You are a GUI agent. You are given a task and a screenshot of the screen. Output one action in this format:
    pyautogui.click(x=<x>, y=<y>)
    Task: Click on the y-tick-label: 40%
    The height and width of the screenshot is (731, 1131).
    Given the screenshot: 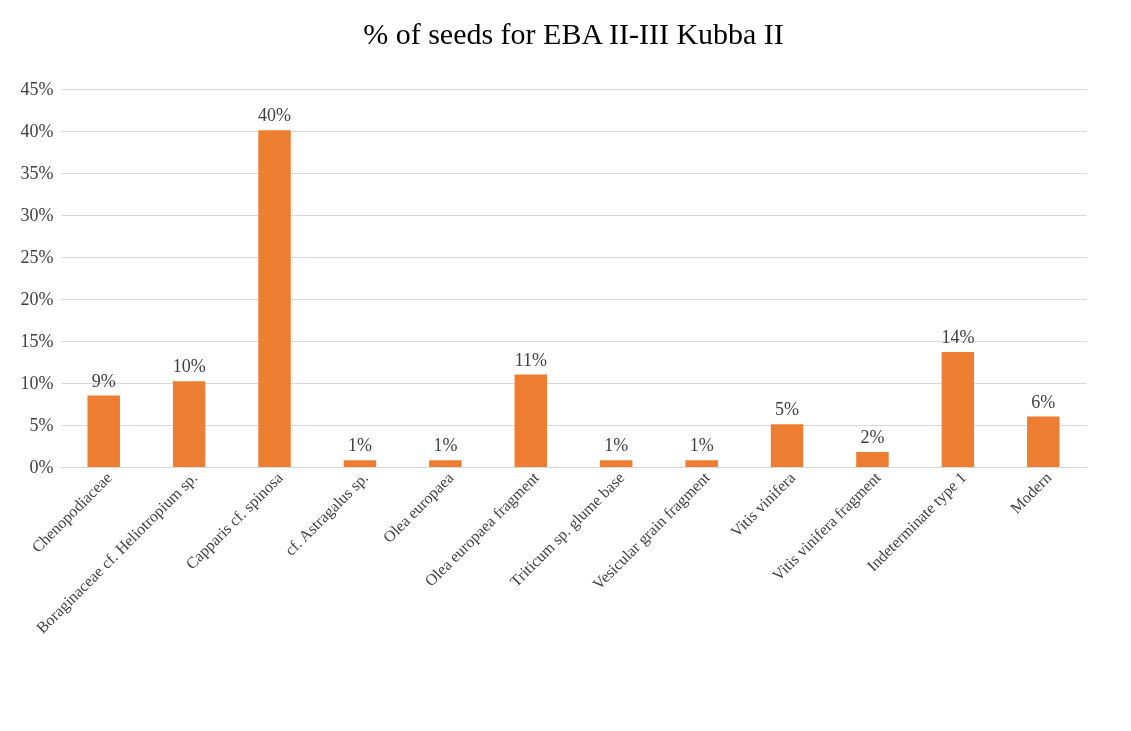 What is the action you would take?
    pyautogui.click(x=37, y=130)
    